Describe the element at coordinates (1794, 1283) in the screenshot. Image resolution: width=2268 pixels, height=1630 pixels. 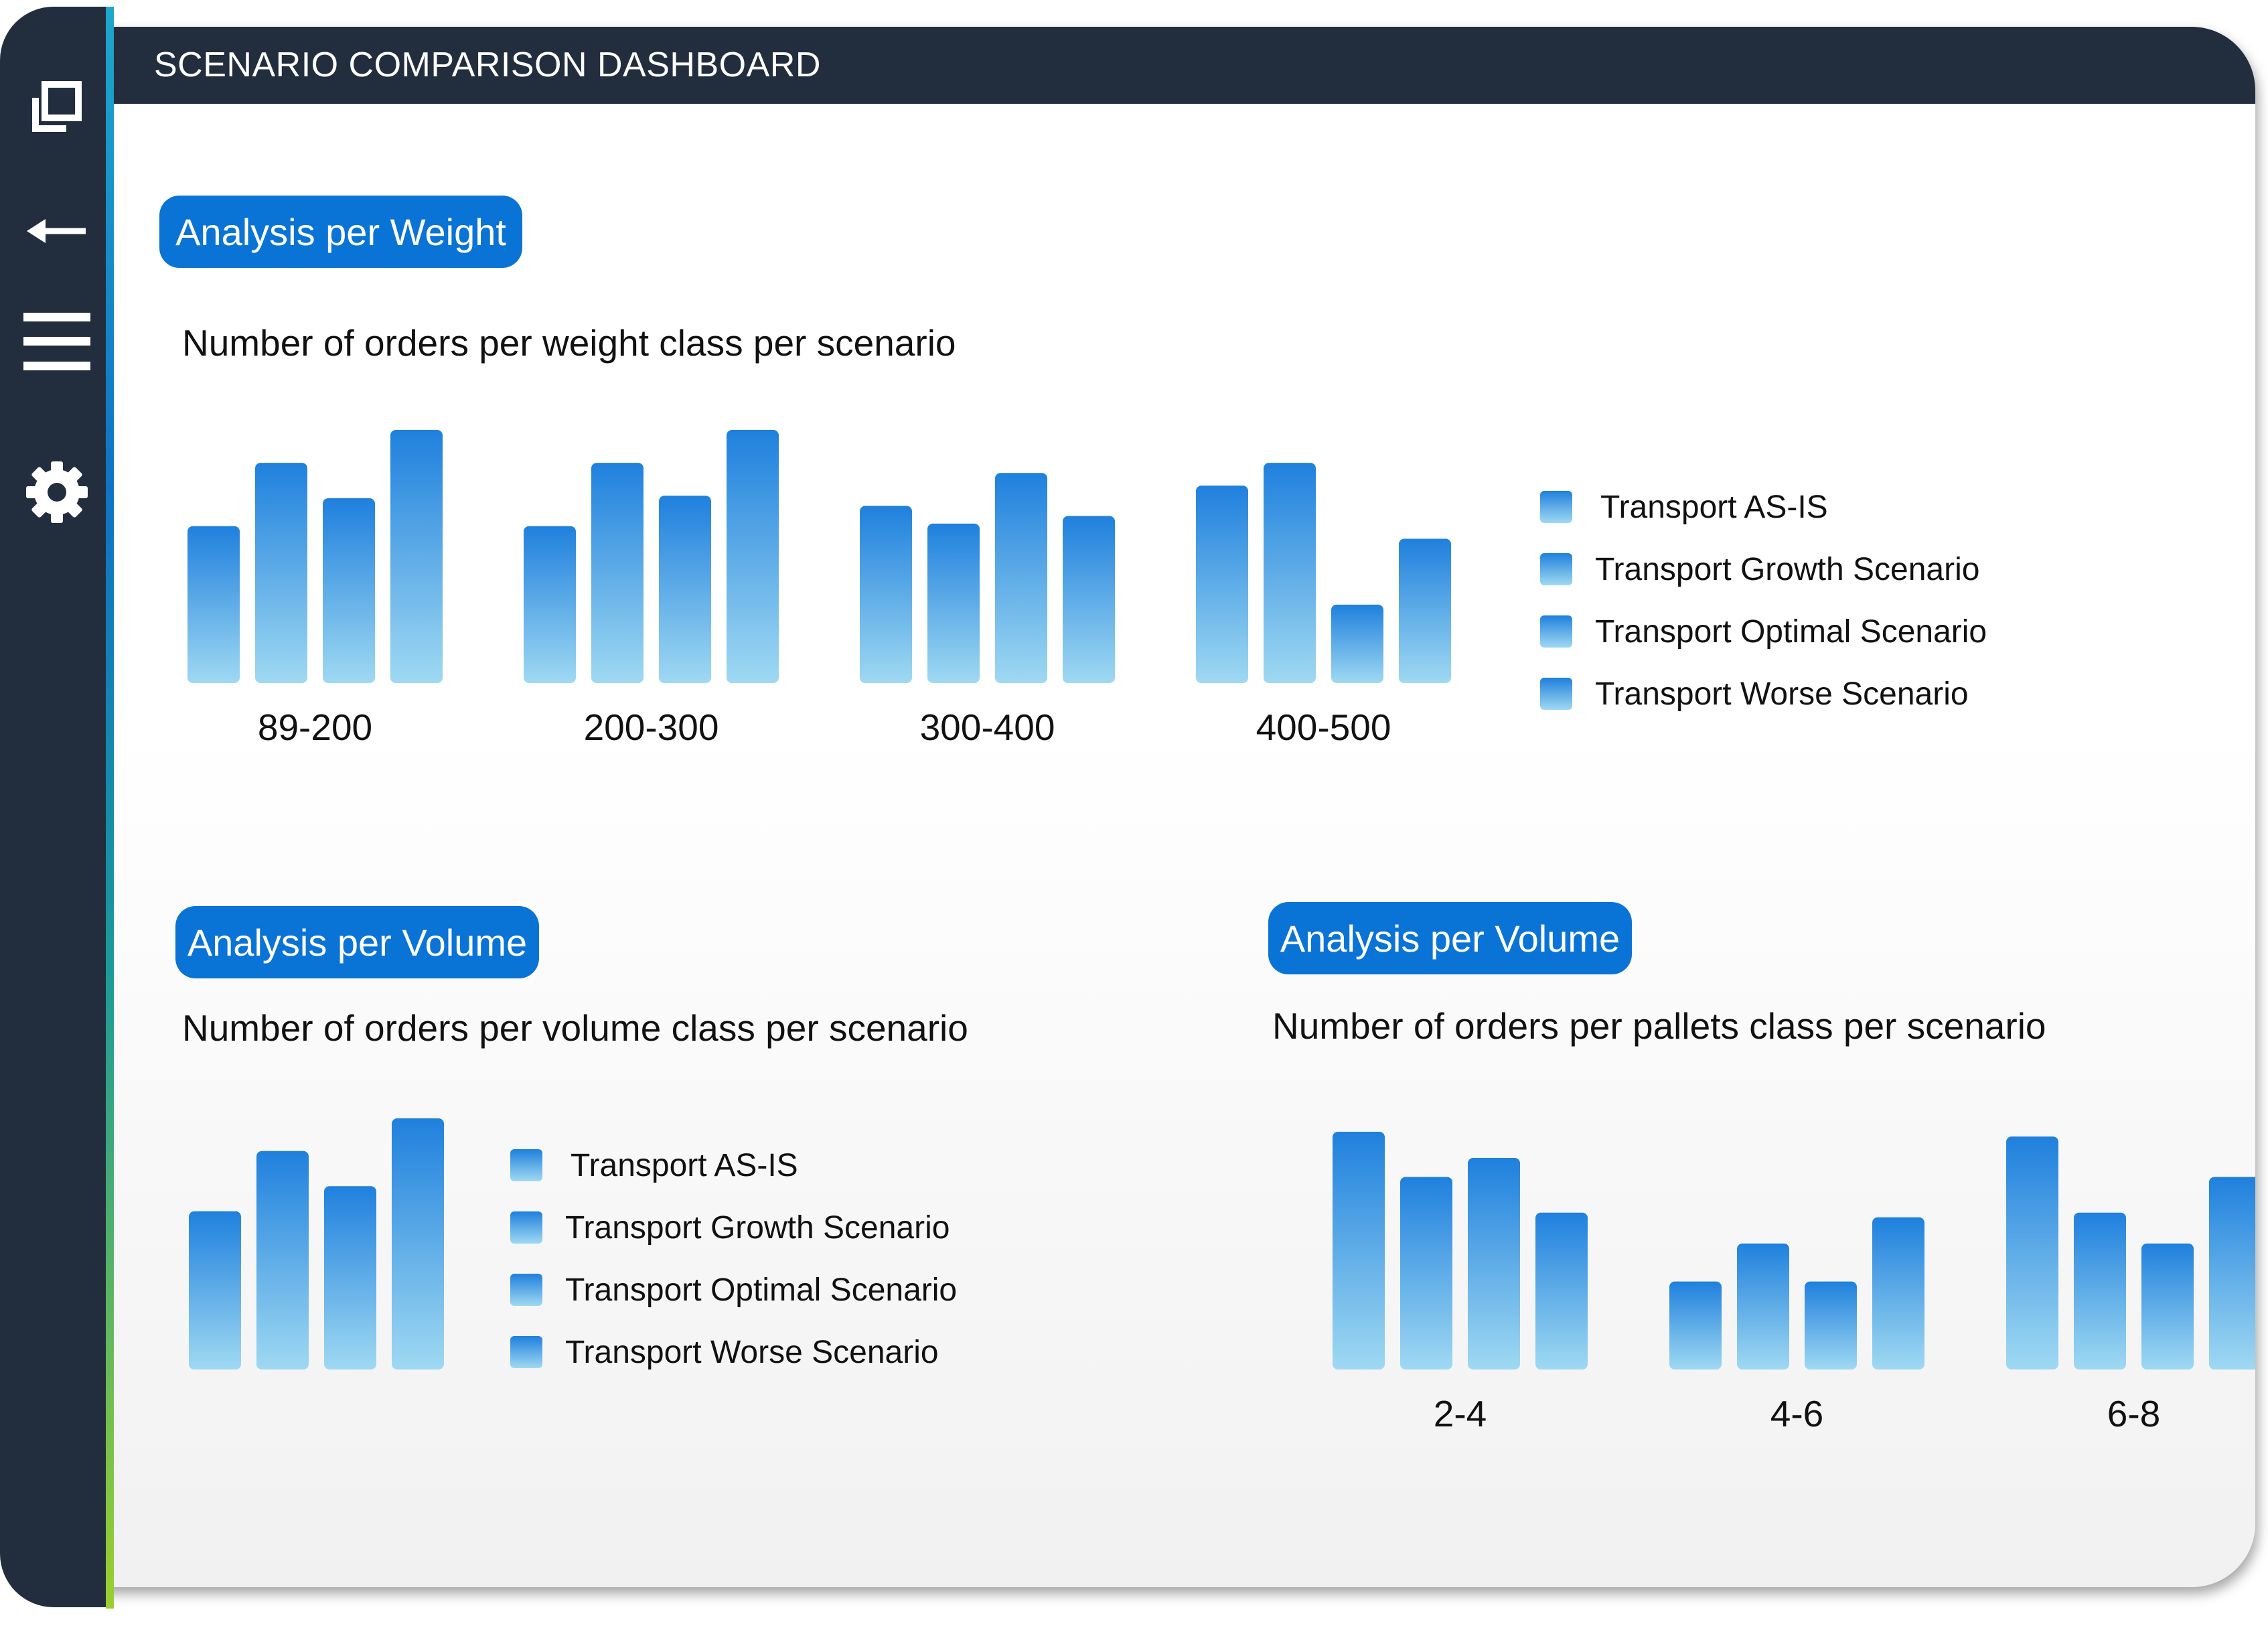
I see `pallets-bar-chart: 2-4 4-6 6-8` at that location.